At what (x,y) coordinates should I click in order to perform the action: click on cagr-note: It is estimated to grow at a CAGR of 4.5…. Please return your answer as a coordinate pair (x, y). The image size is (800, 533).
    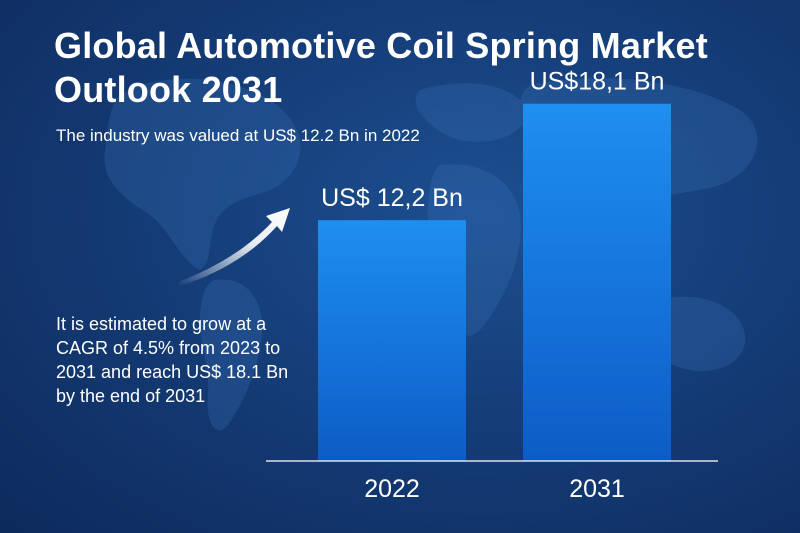
    Looking at the image, I should click on (172, 360).